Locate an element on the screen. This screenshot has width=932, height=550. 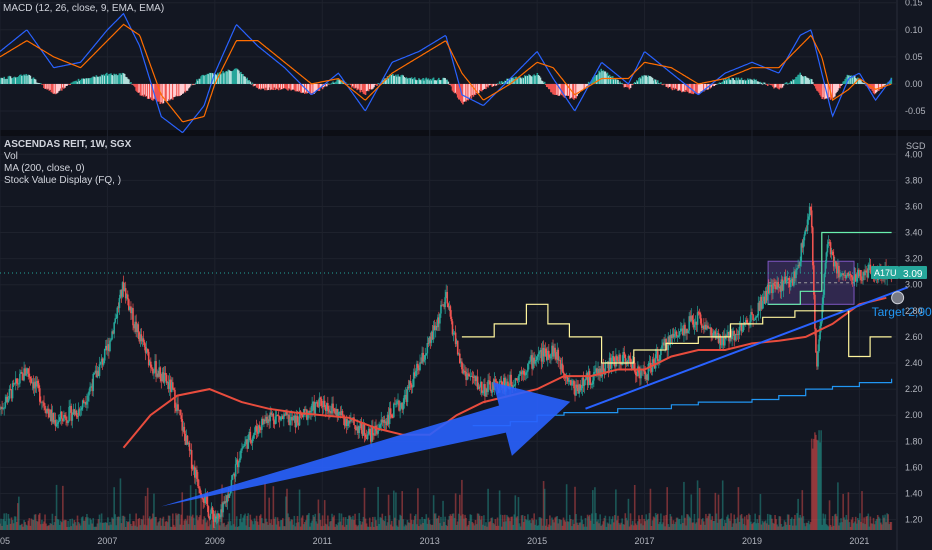
macd-indicator-label: MACD (12, 26, close, 9, EMA, EMA) is located at coordinates (84, 8).